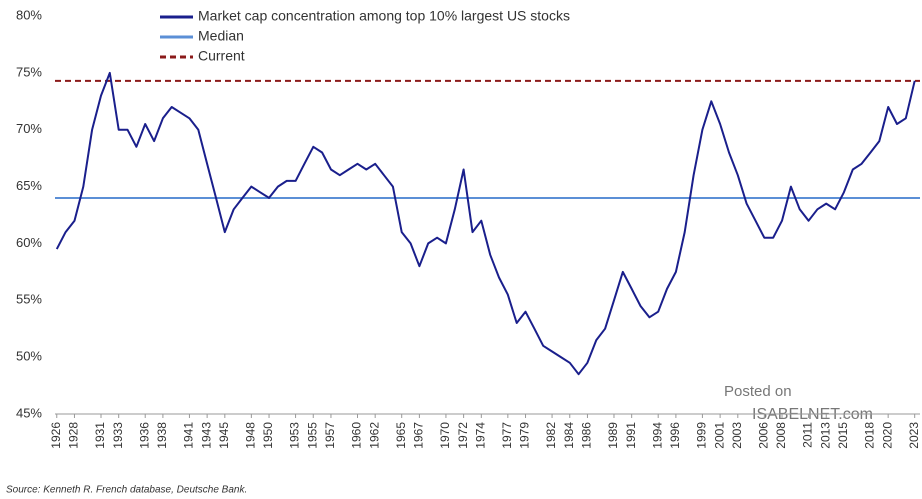 The height and width of the screenshot is (499, 922). Describe the element at coordinates (29, 412) in the screenshot. I see `y-tick-label: 45%` at that location.